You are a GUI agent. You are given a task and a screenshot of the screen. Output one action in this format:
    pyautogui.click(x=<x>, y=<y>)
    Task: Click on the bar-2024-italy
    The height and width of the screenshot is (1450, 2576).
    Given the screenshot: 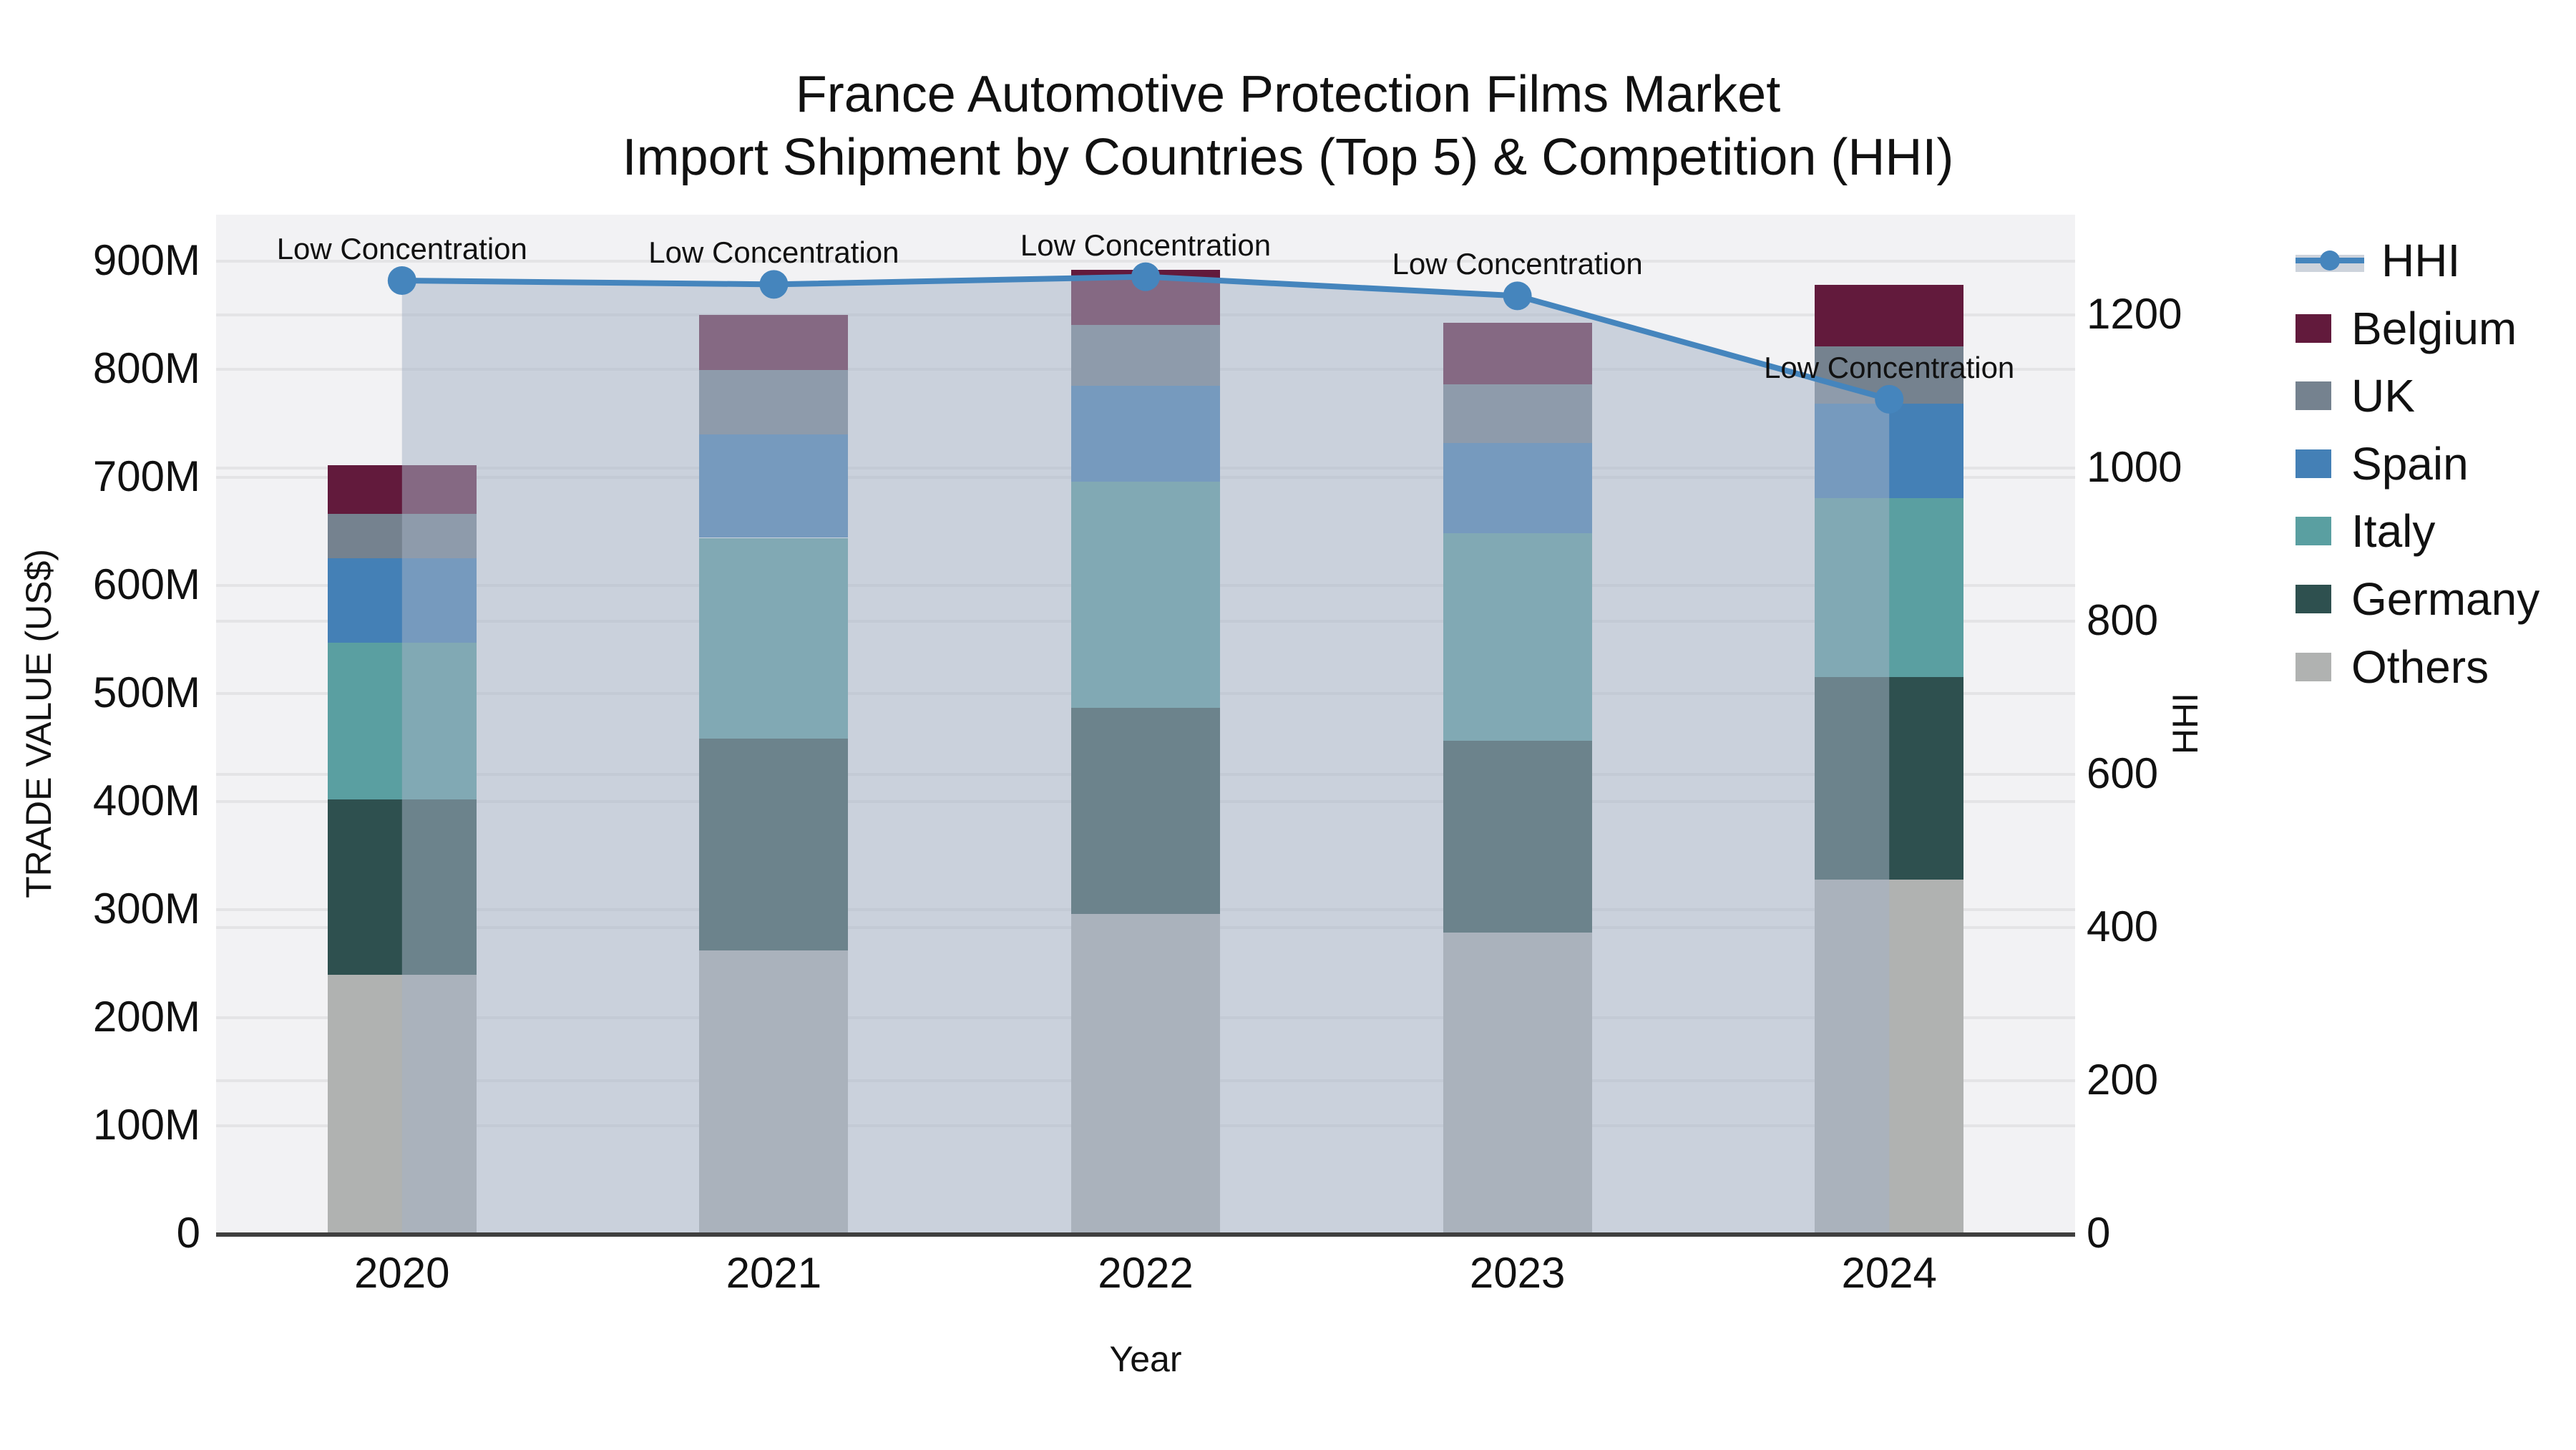 What is the action you would take?
    pyautogui.click(x=1889, y=587)
    